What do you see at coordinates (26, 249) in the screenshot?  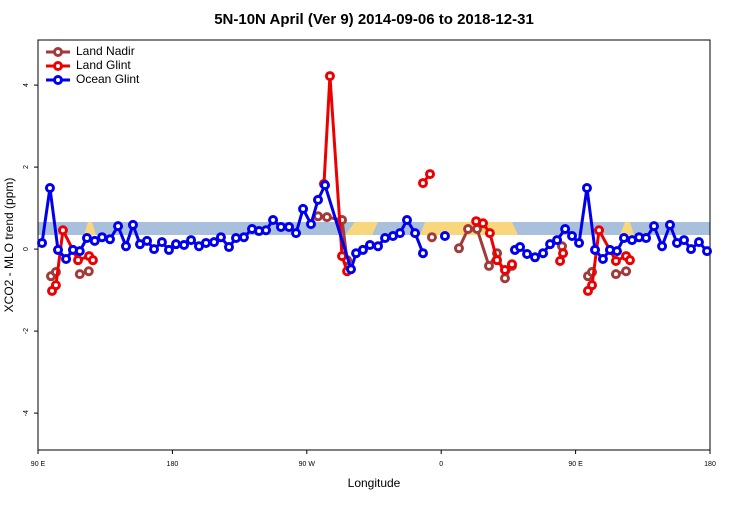 I see `y-tick-label: 0` at bounding box center [26, 249].